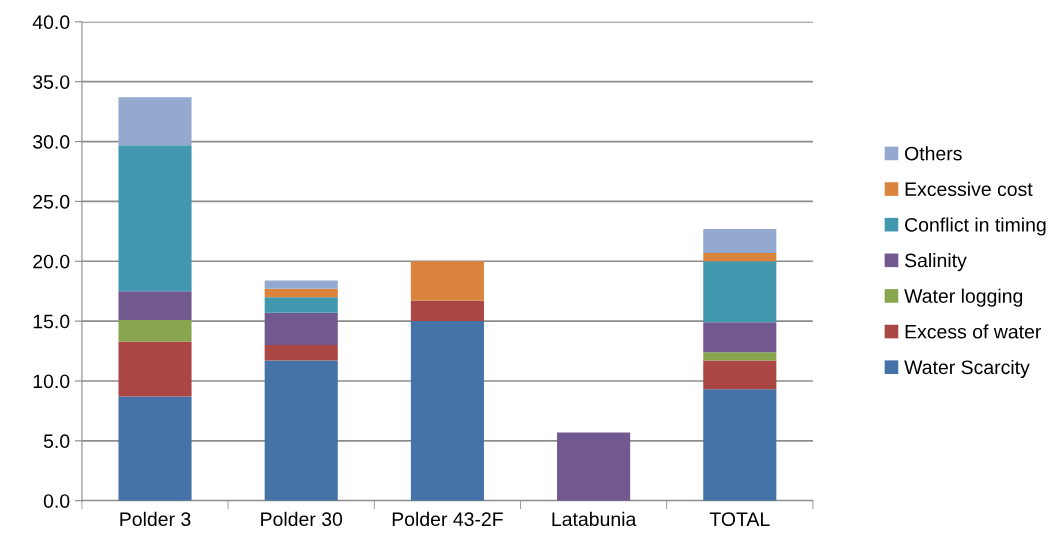 The height and width of the screenshot is (546, 1064). What do you see at coordinates (51, 261) in the screenshot?
I see `y-tick-label: 20.0` at bounding box center [51, 261].